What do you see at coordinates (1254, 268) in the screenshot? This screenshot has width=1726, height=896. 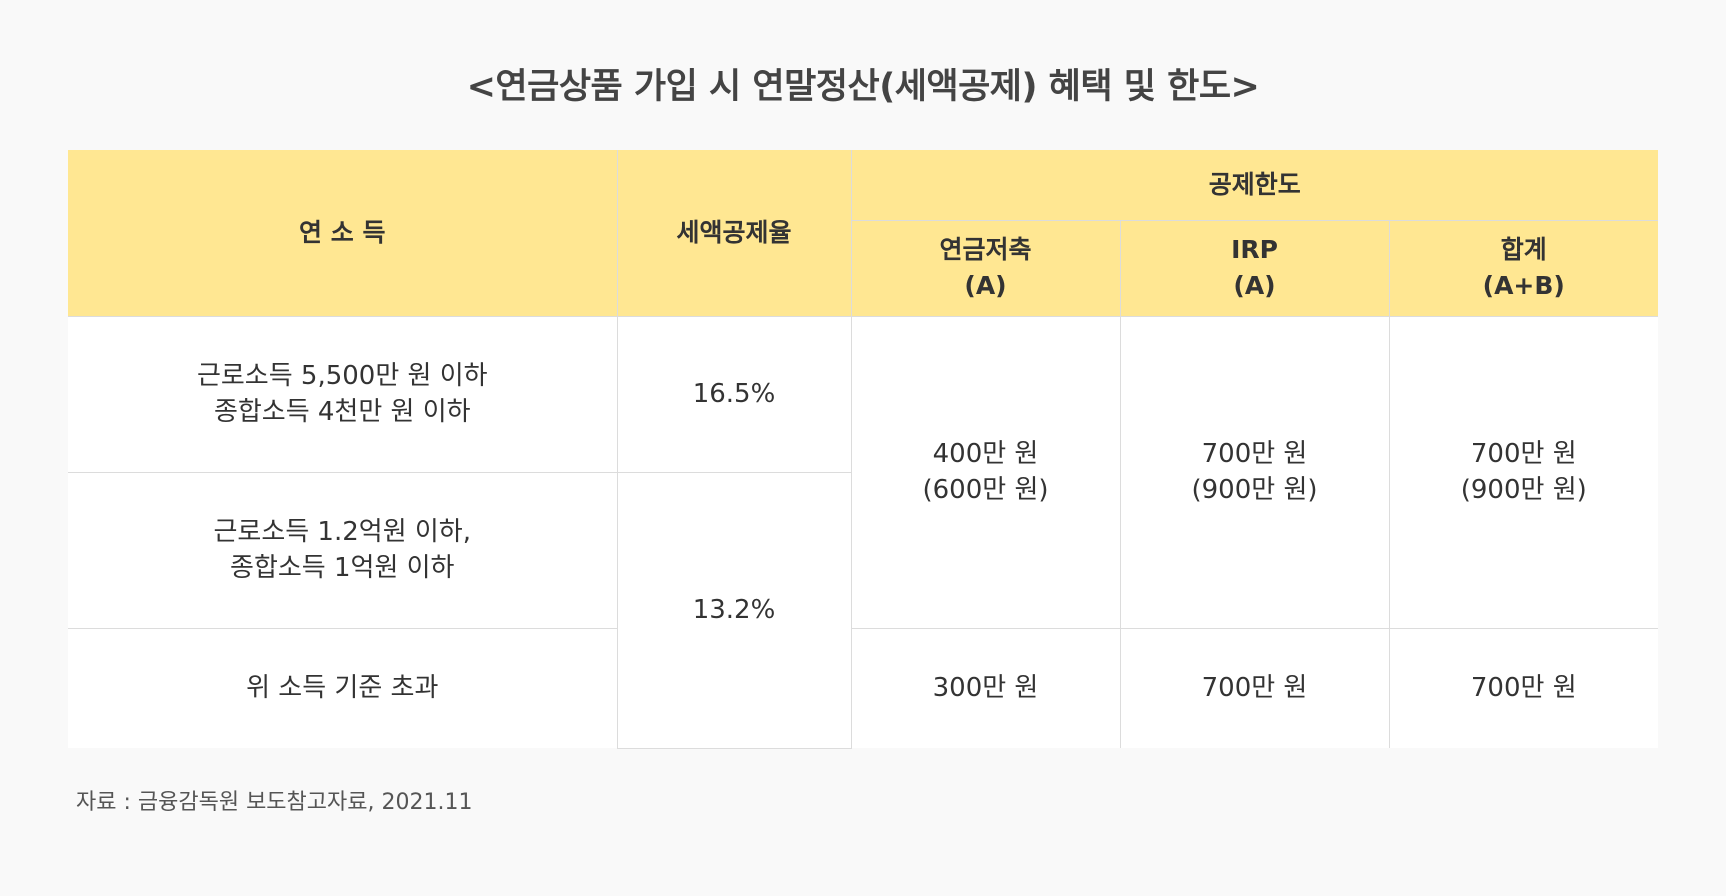 I see `header-irp: IRP (A)` at bounding box center [1254, 268].